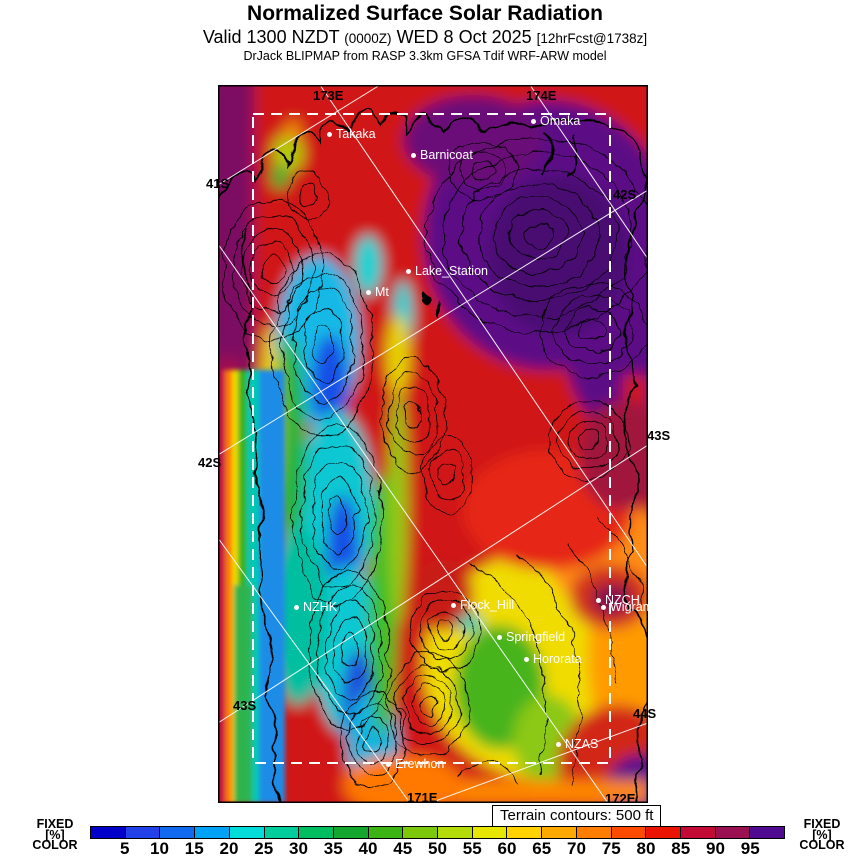 The height and width of the screenshot is (860, 850). I want to click on valid-date: WED 8 Oct 2025, so click(464, 37).